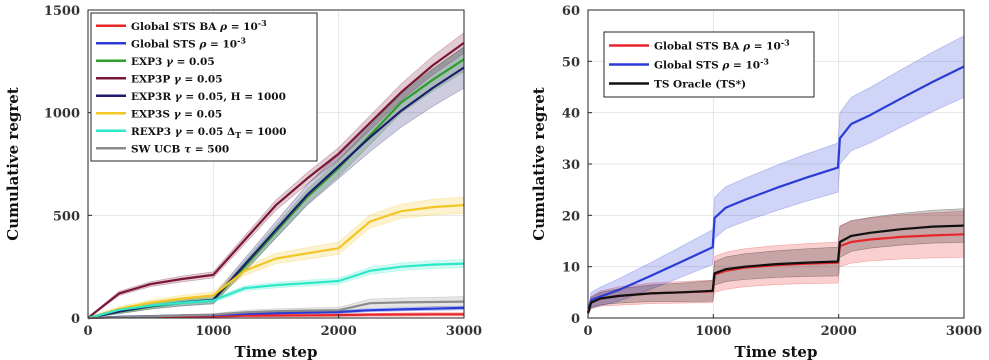 This screenshot has width=989, height=360. What do you see at coordinates (66, 216) in the screenshot?
I see `y-tick-label: 500` at bounding box center [66, 216].